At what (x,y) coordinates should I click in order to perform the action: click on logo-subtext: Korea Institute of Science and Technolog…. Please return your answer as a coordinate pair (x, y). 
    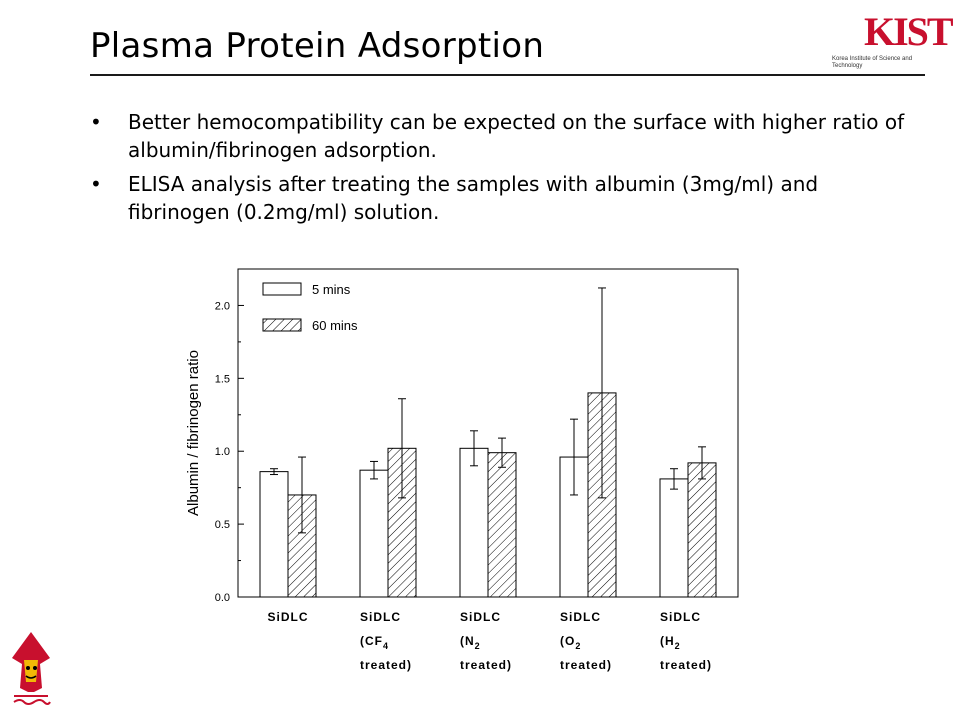
    Looking at the image, I should click on (872, 62).